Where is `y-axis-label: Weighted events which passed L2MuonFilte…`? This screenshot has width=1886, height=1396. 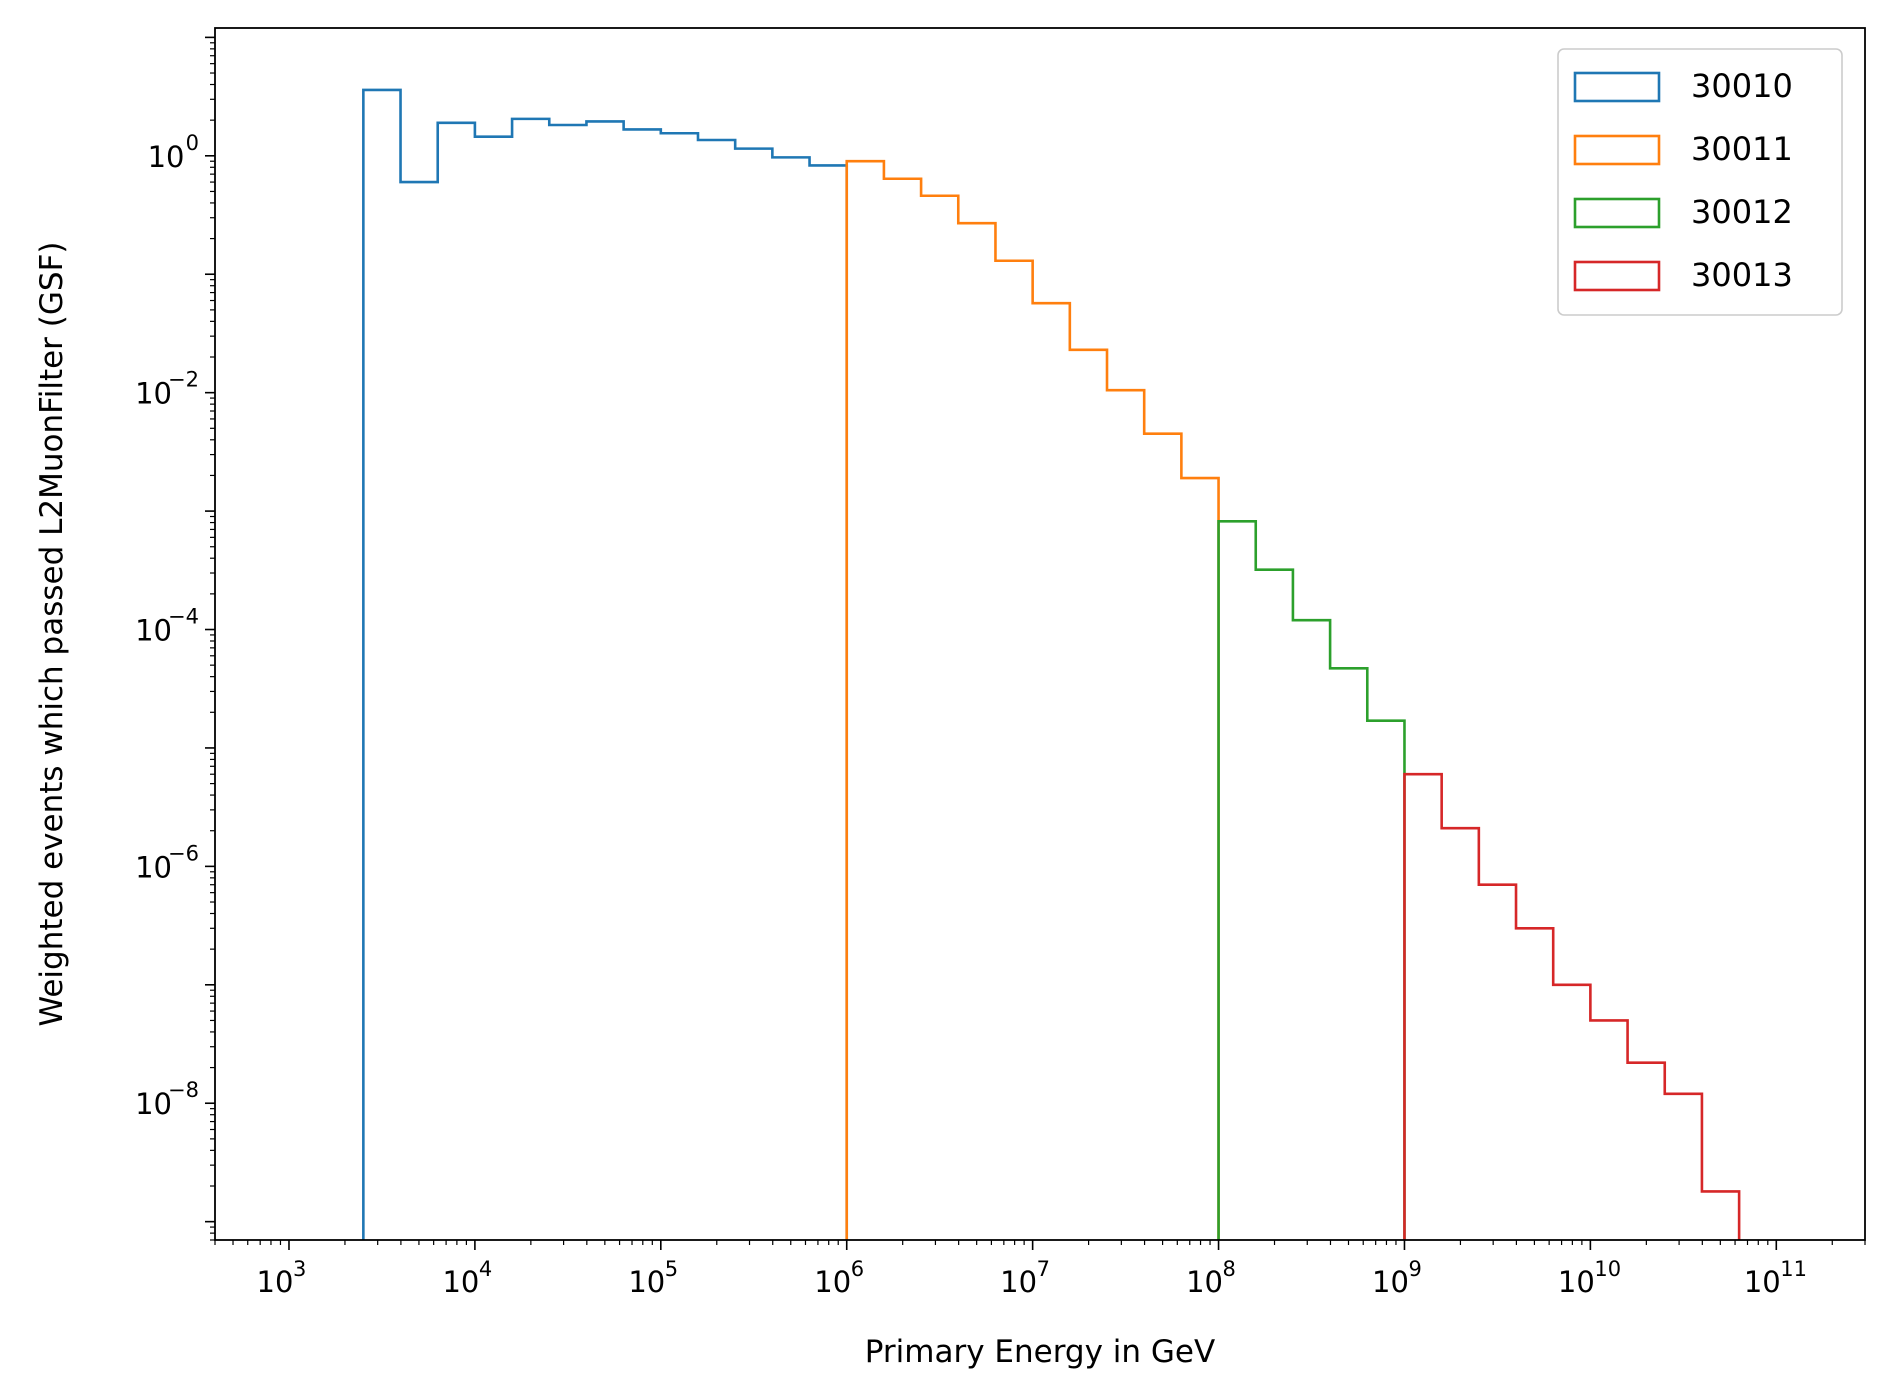 y-axis-label: Weighted events which passed L2MuonFilte… is located at coordinates (52, 634).